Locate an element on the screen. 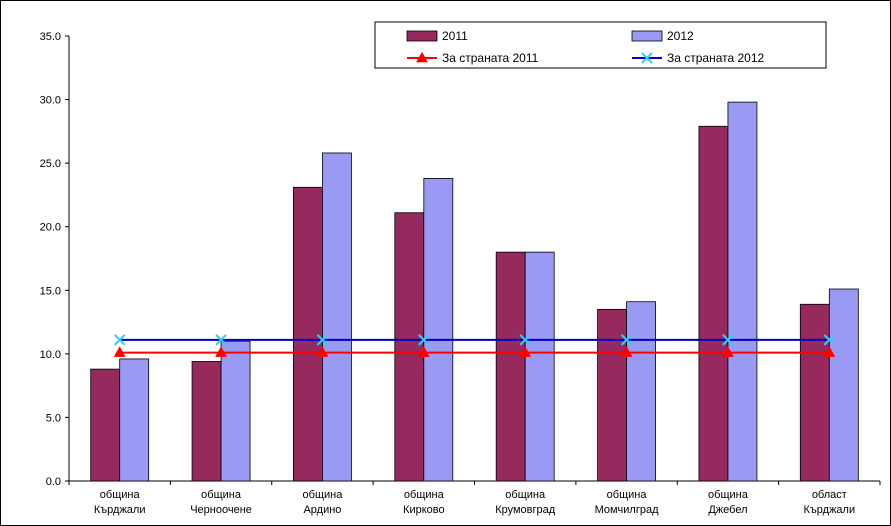 The height and width of the screenshot is (526, 891). x-tick-label: Ардино is located at coordinates (322, 510).